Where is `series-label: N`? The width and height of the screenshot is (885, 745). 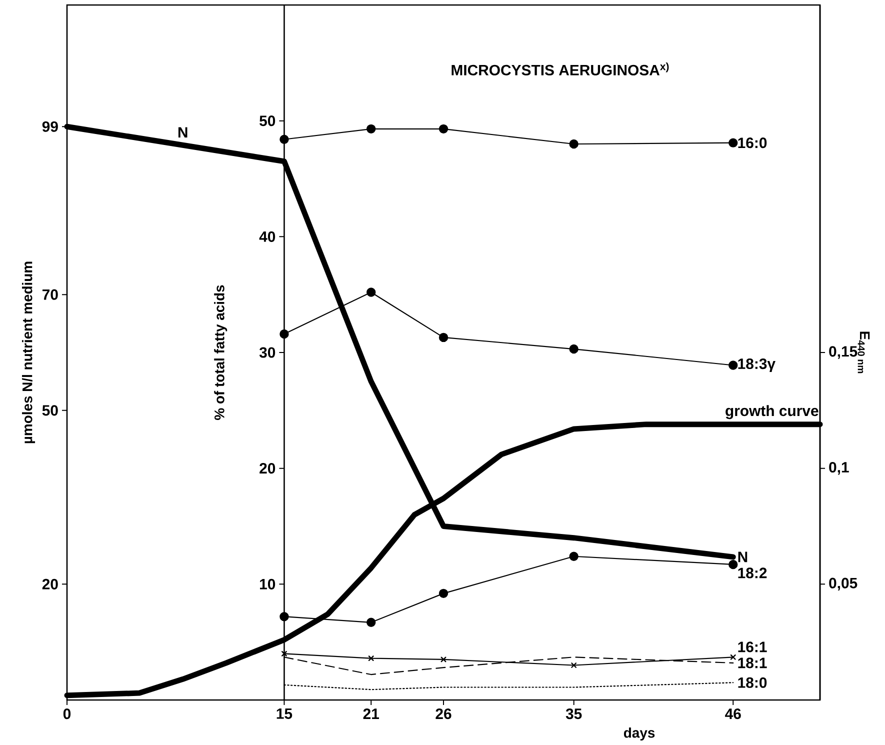 series-label: N is located at coordinates (743, 557).